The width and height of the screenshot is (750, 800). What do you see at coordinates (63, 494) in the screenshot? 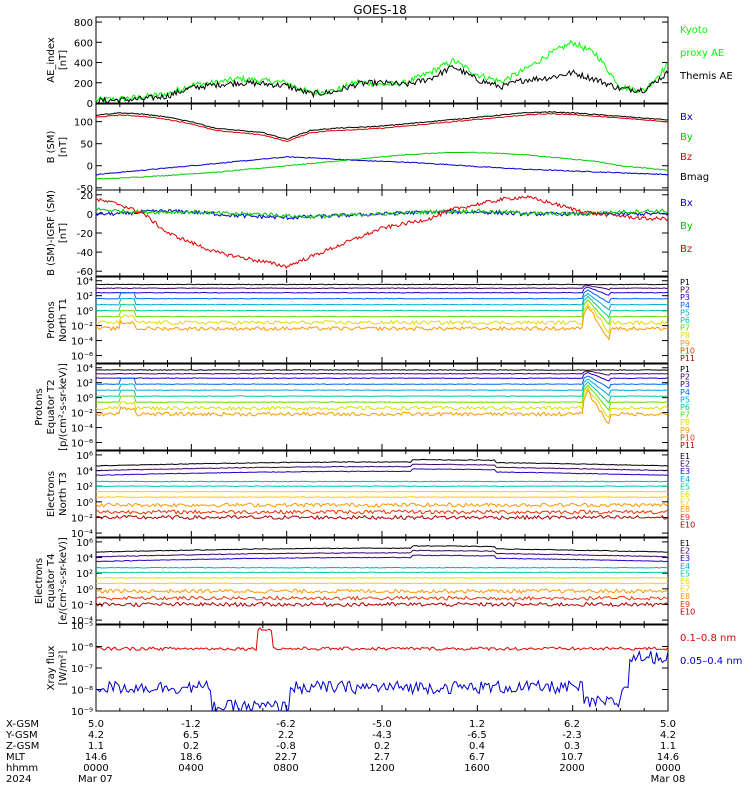
I see `panel-ylabel: North T3` at bounding box center [63, 494].